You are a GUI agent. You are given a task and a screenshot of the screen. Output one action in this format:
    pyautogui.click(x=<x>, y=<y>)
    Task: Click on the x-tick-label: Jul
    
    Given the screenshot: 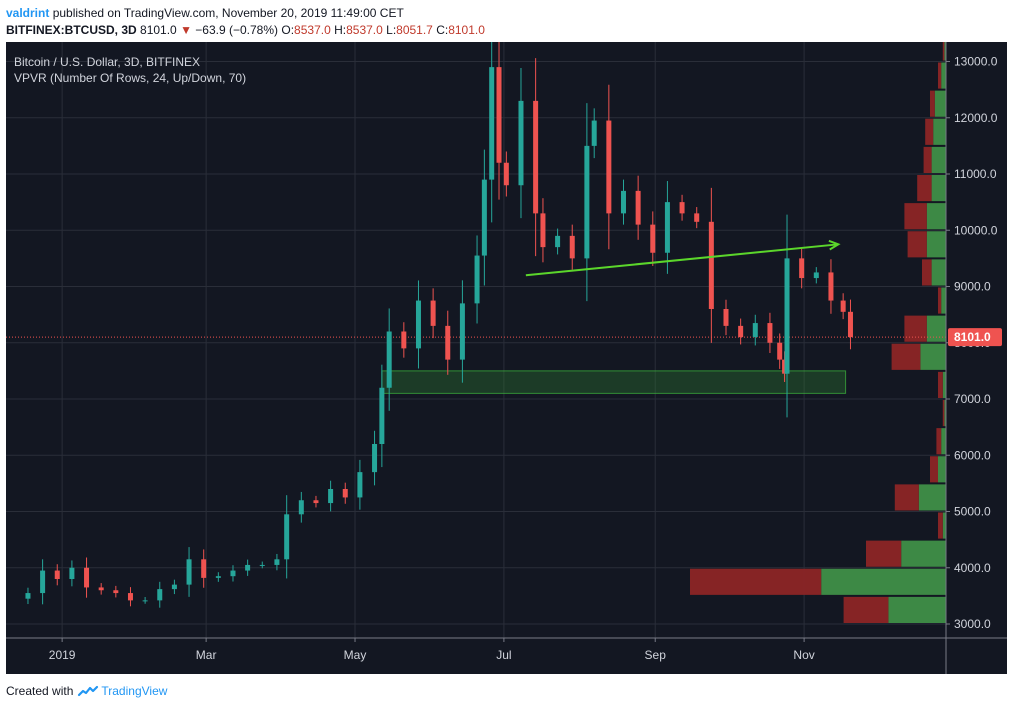 What is the action you would take?
    pyautogui.click(x=503, y=655)
    